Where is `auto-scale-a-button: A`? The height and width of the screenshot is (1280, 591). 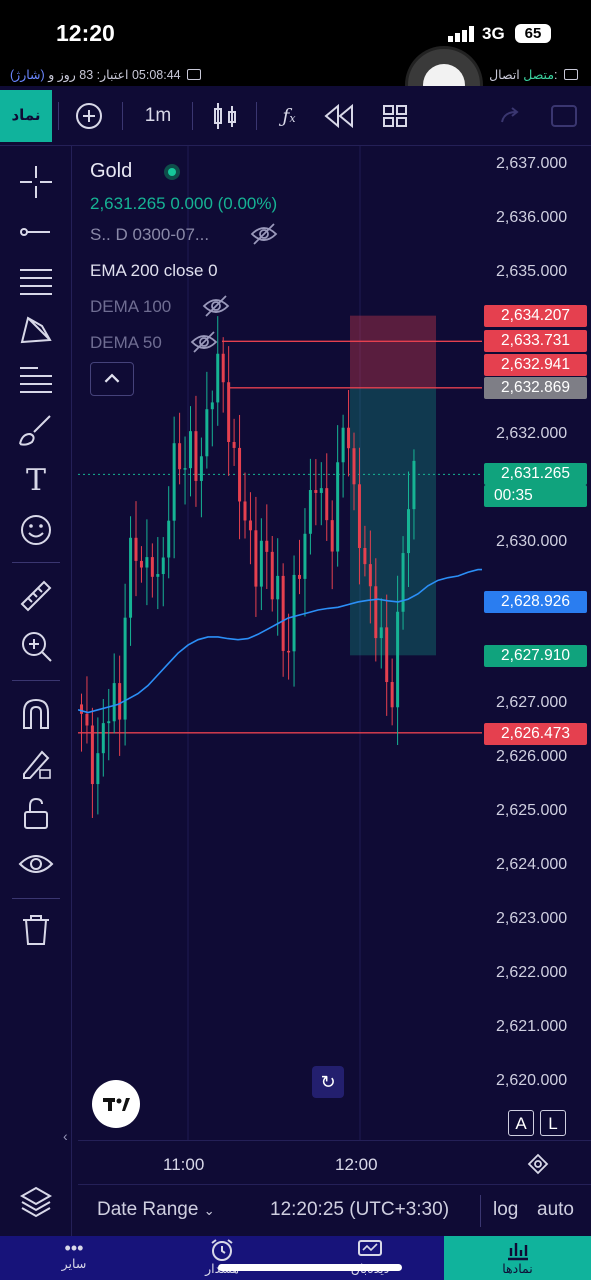
auto-scale-a-button: A is located at coordinates (521, 1123).